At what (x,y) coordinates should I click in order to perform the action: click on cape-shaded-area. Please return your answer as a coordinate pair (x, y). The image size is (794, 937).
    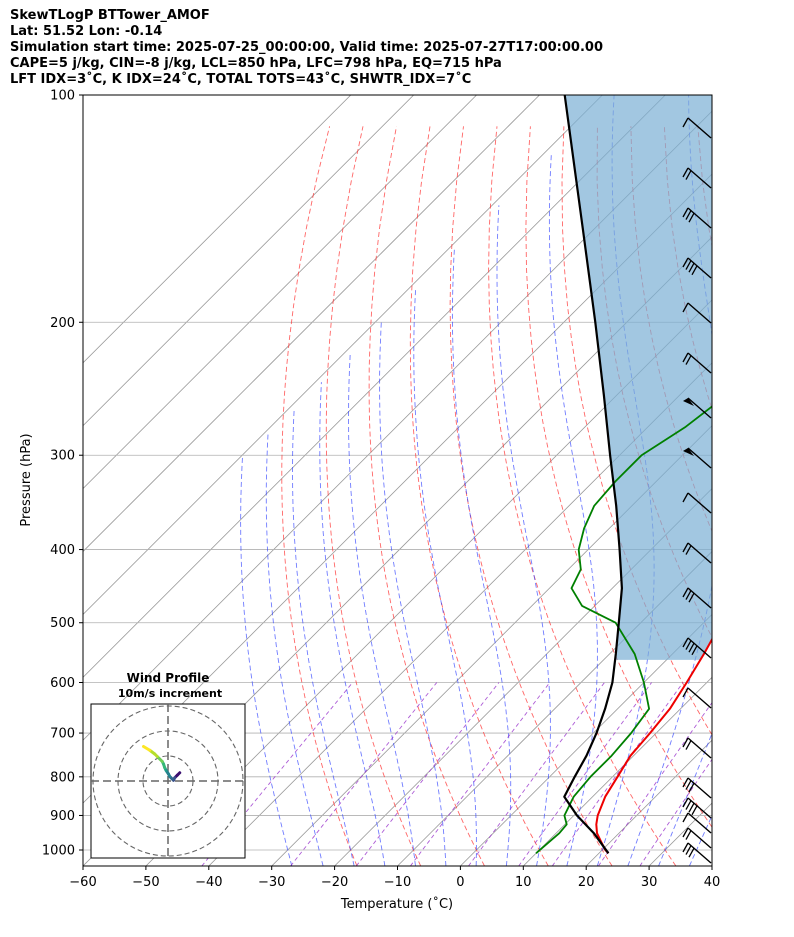
    Looking at the image, I should click on (638, 377).